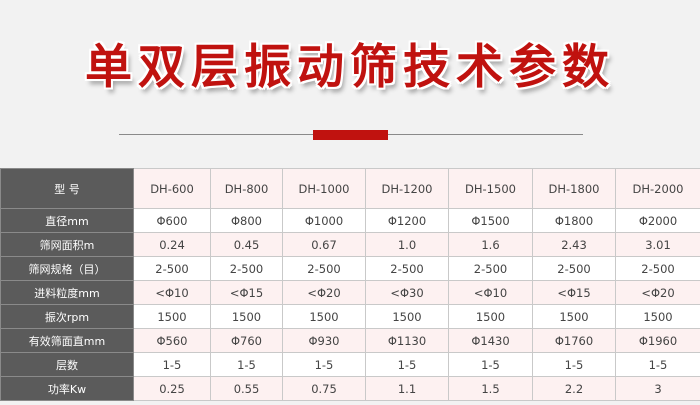 This screenshot has width=700, height=405. Describe the element at coordinates (407, 292) in the screenshot. I see `table-cell: <Φ30` at that location.